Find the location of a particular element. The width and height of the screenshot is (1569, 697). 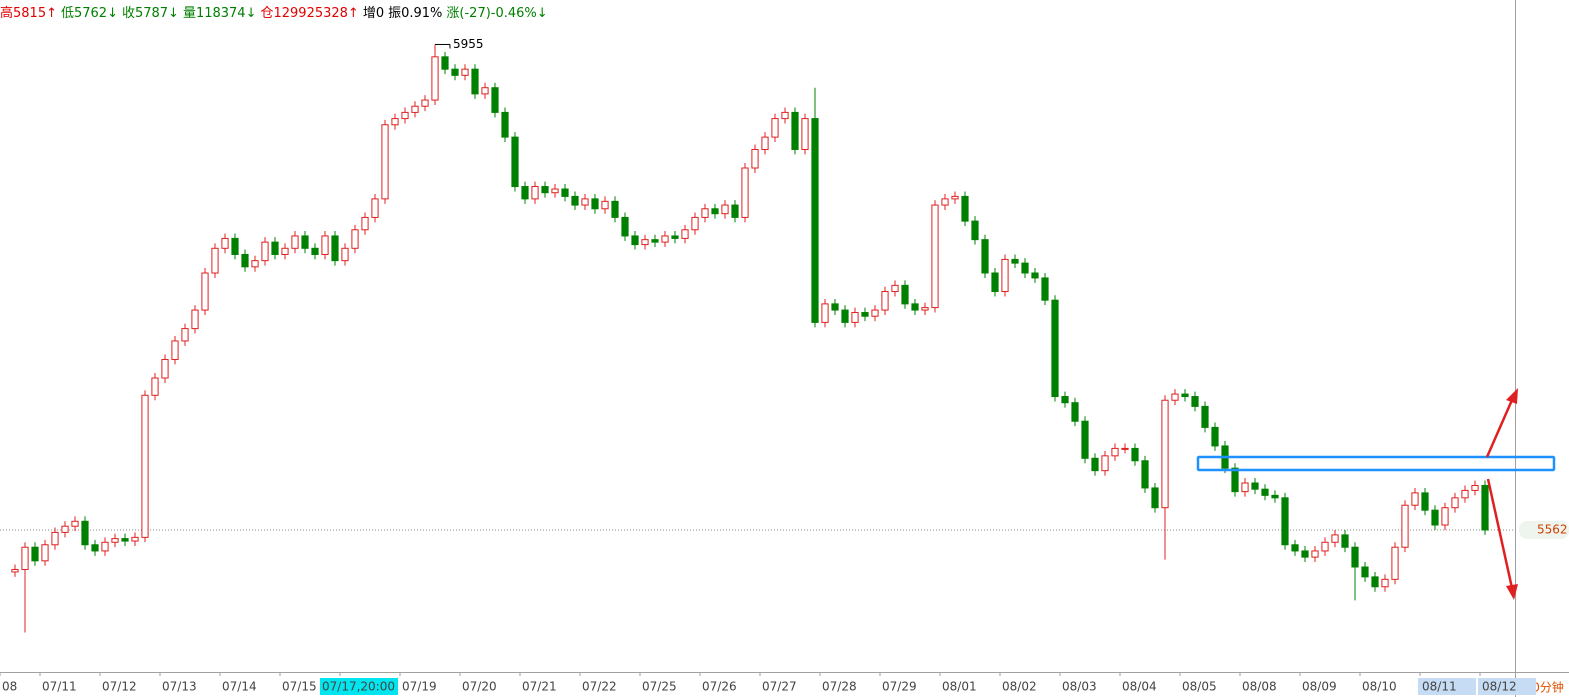

x-tick-label: 08/04 is located at coordinates (1139, 687).